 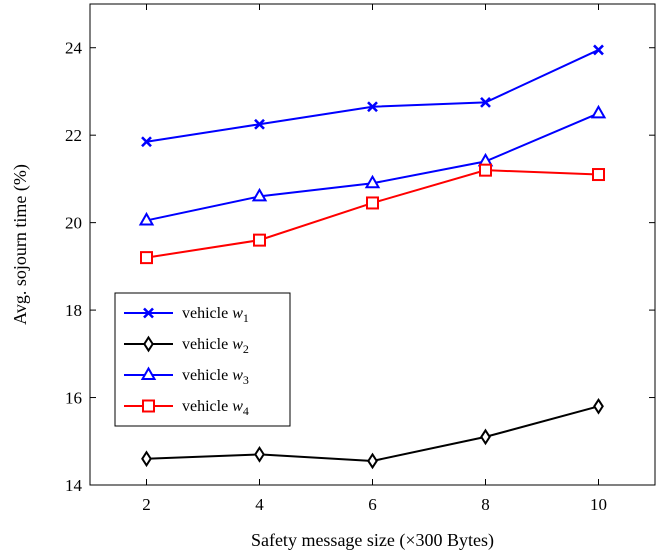 I want to click on y-axis-label: Avg. sojourn time (%), so click(x=20, y=244).